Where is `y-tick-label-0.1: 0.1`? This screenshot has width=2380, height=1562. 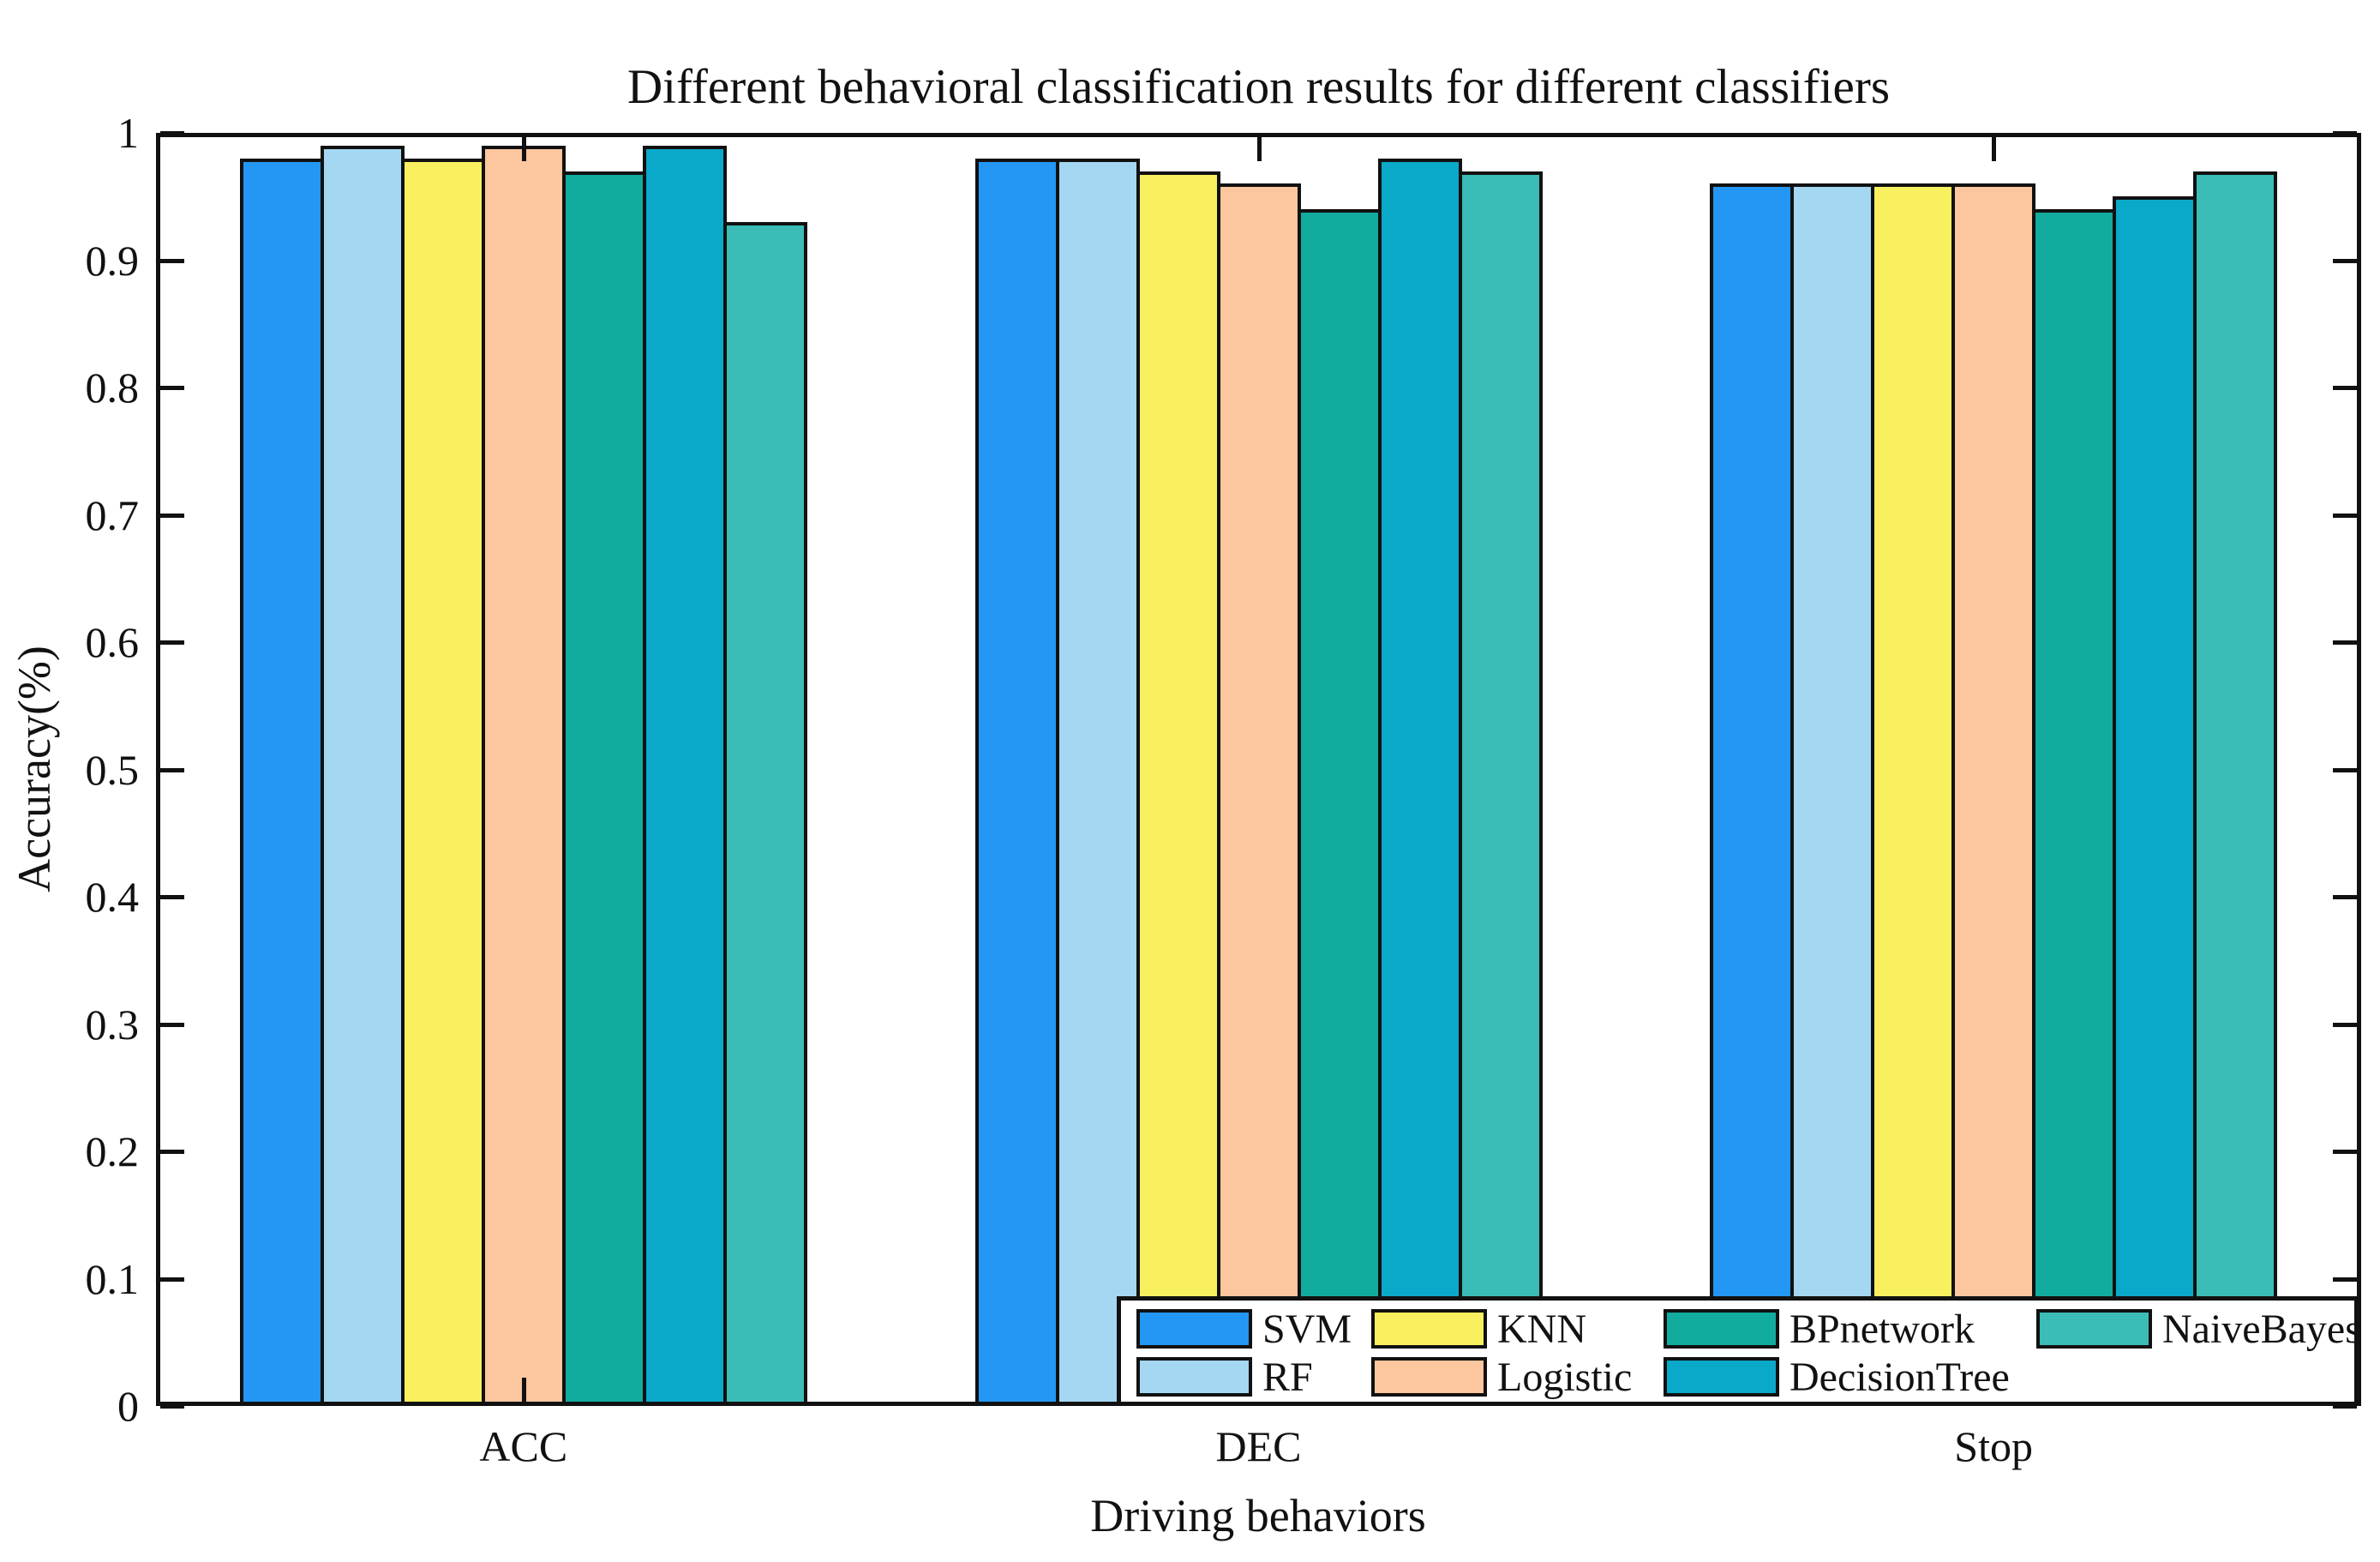
y-tick-label-0.1: 0.1 is located at coordinates (113, 1279).